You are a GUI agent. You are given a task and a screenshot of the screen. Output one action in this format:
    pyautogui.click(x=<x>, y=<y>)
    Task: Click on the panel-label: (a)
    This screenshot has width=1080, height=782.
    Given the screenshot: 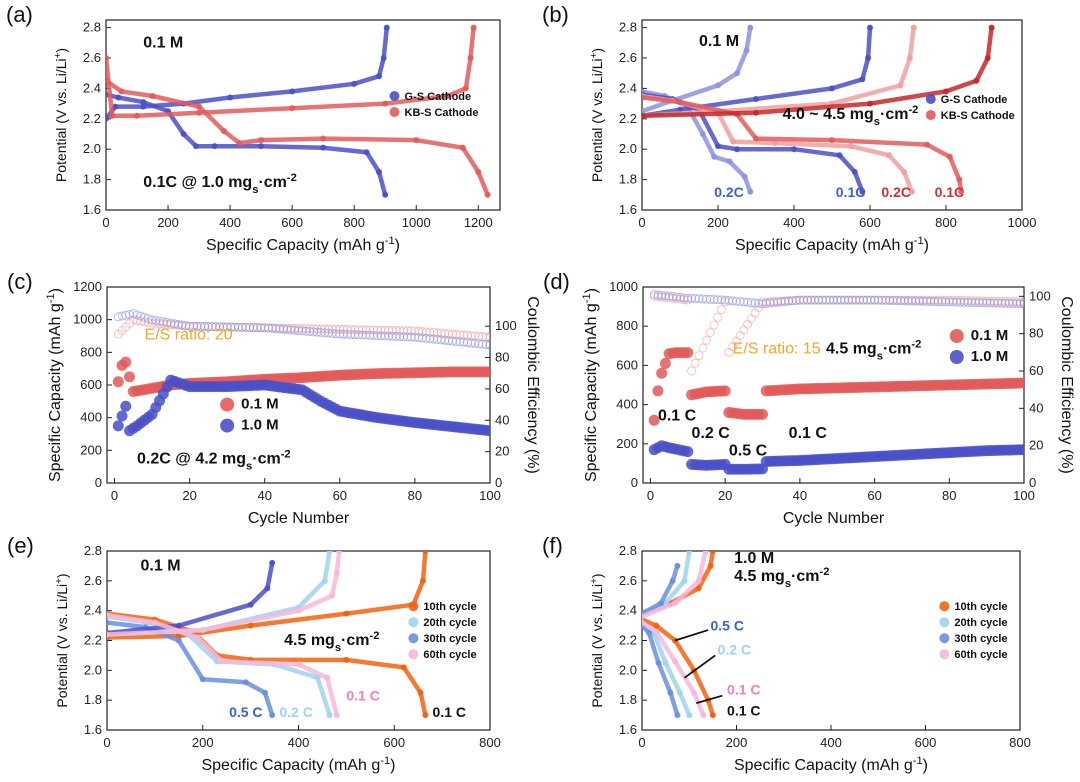 What is the action you would take?
    pyautogui.click(x=19, y=14)
    